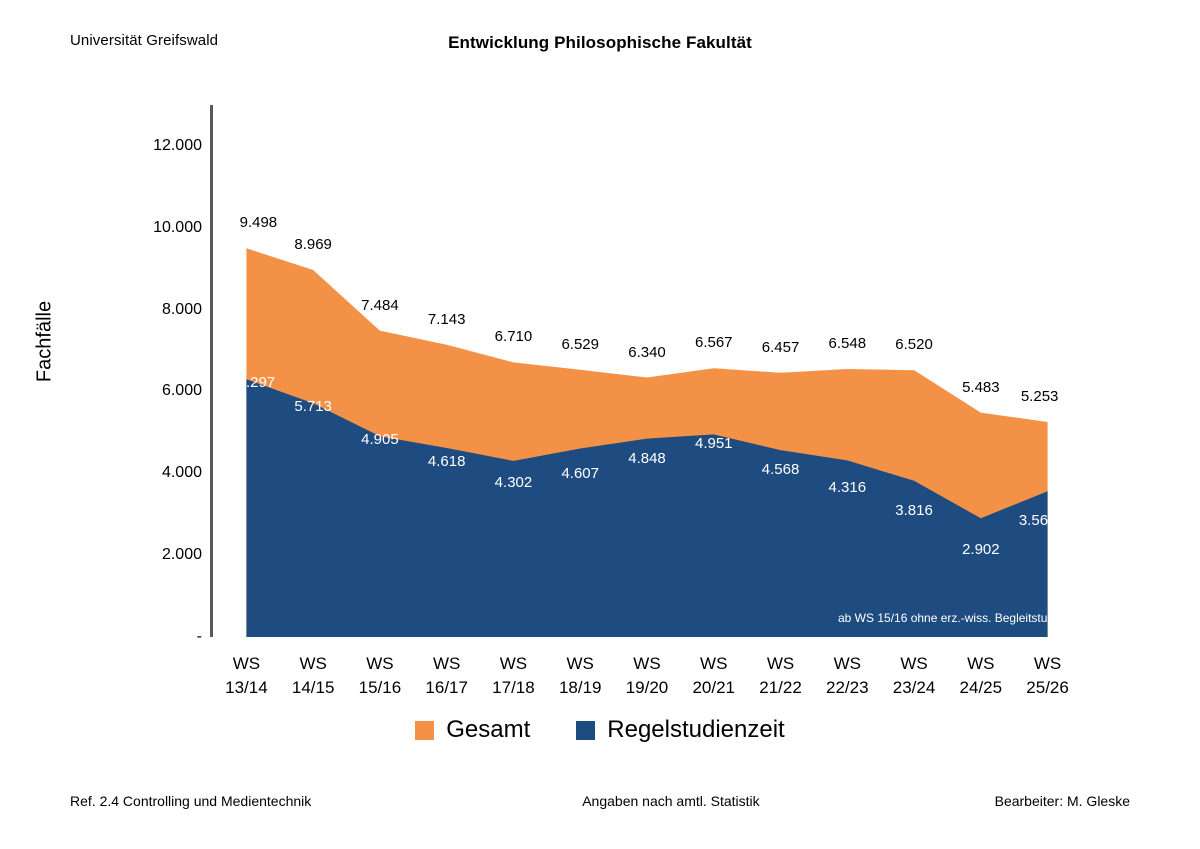 This screenshot has width=1200, height=849. Describe the element at coordinates (780, 347) in the screenshot. I see `data-label-gesamt: 6.457` at that location.